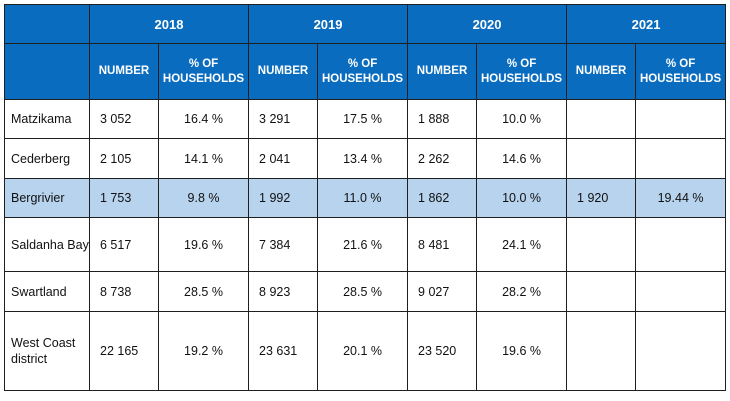 Image resolution: width=730 pixels, height=401 pixels. What do you see at coordinates (363, 119) in the screenshot?
I see `cell-percent-2019: 17.5 %` at bounding box center [363, 119].